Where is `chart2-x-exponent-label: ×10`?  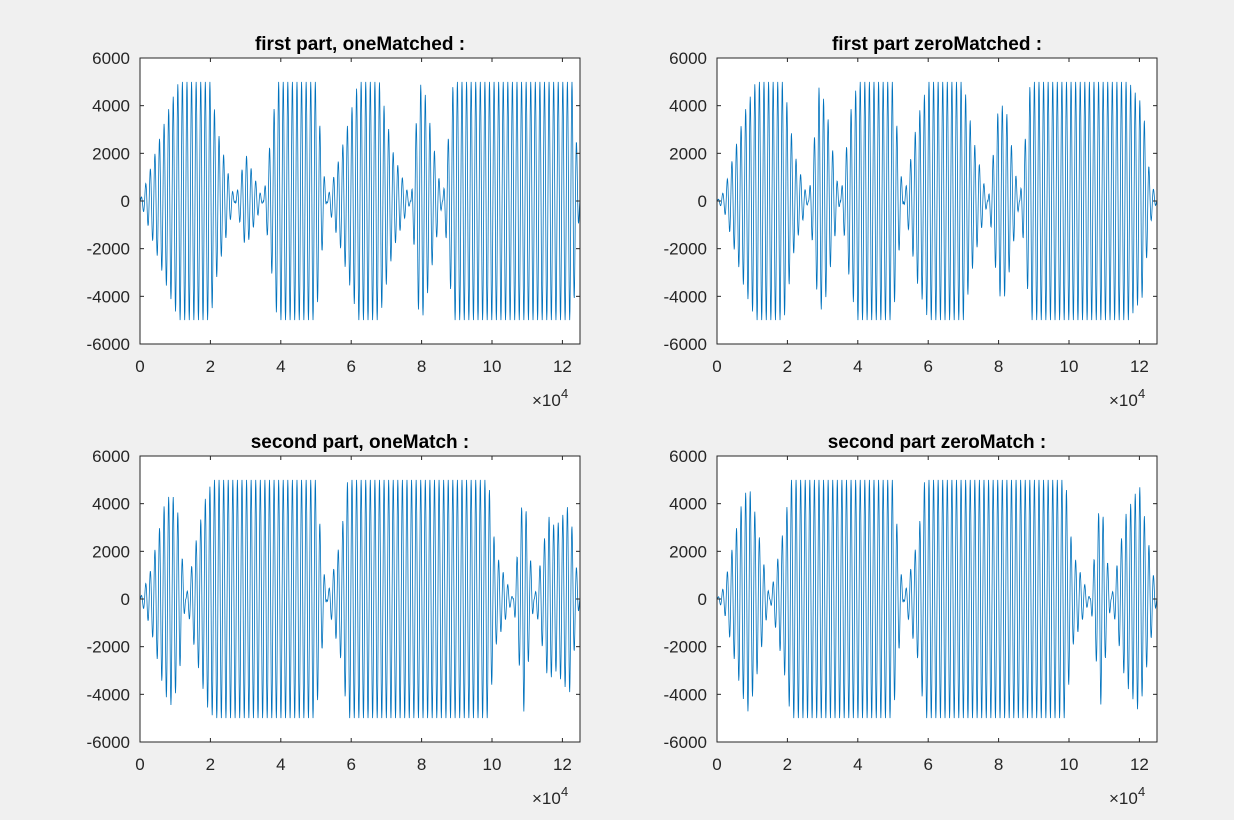 chart2-x-exponent-label: ×10 is located at coordinates (1123, 400).